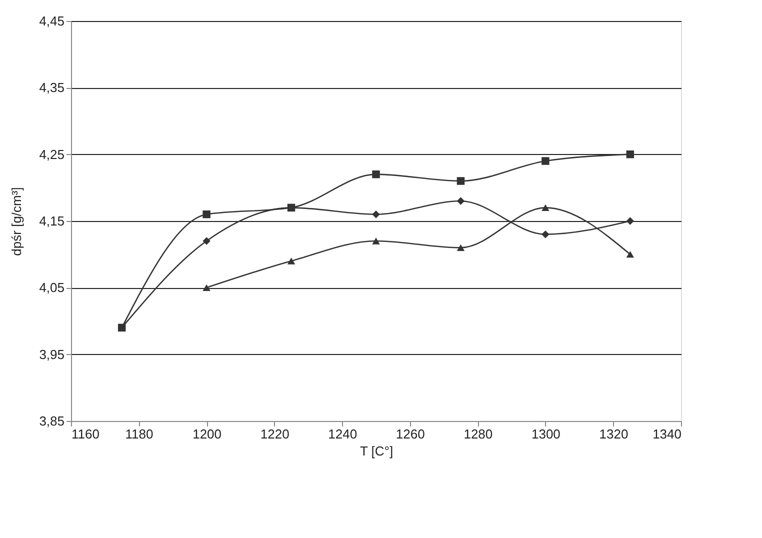  Describe the element at coordinates (51, 154) in the screenshot. I see `y-tick-label: 4,25` at that location.